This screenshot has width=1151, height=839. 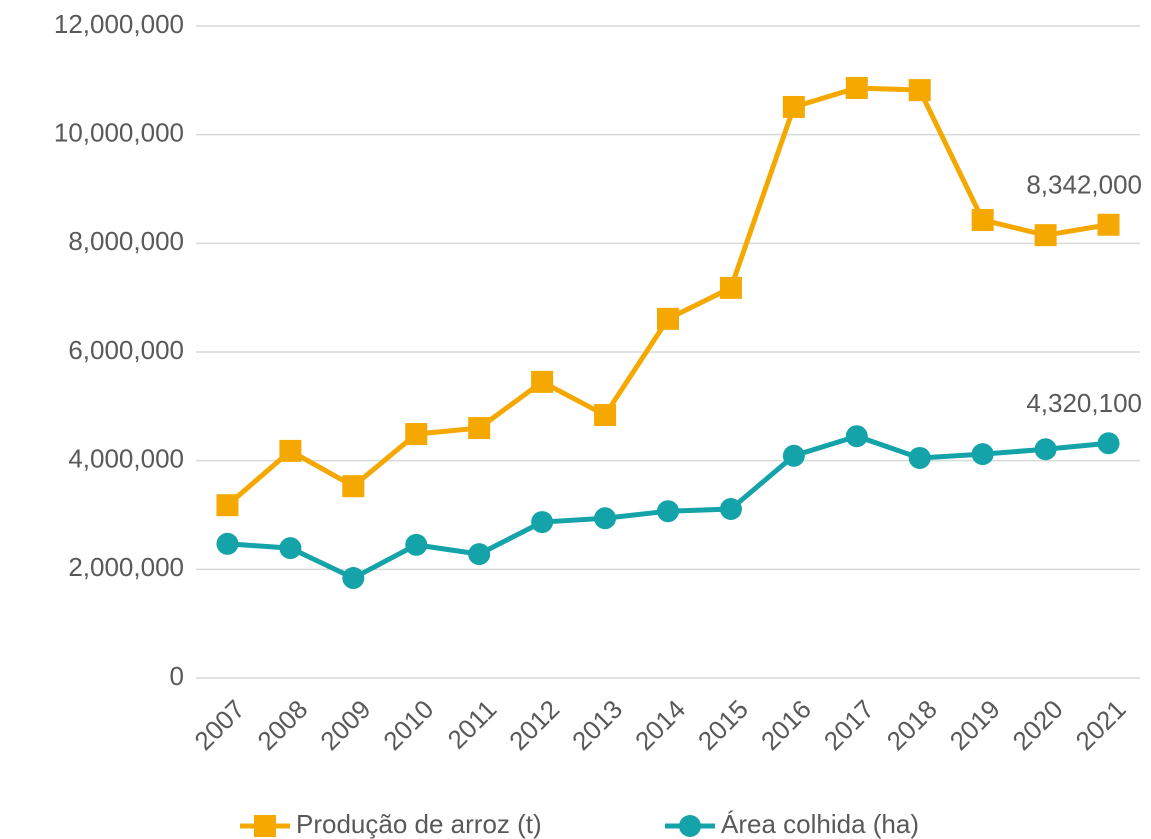 What do you see at coordinates (177, 676) in the screenshot?
I see `y-tick-label: 0` at bounding box center [177, 676].